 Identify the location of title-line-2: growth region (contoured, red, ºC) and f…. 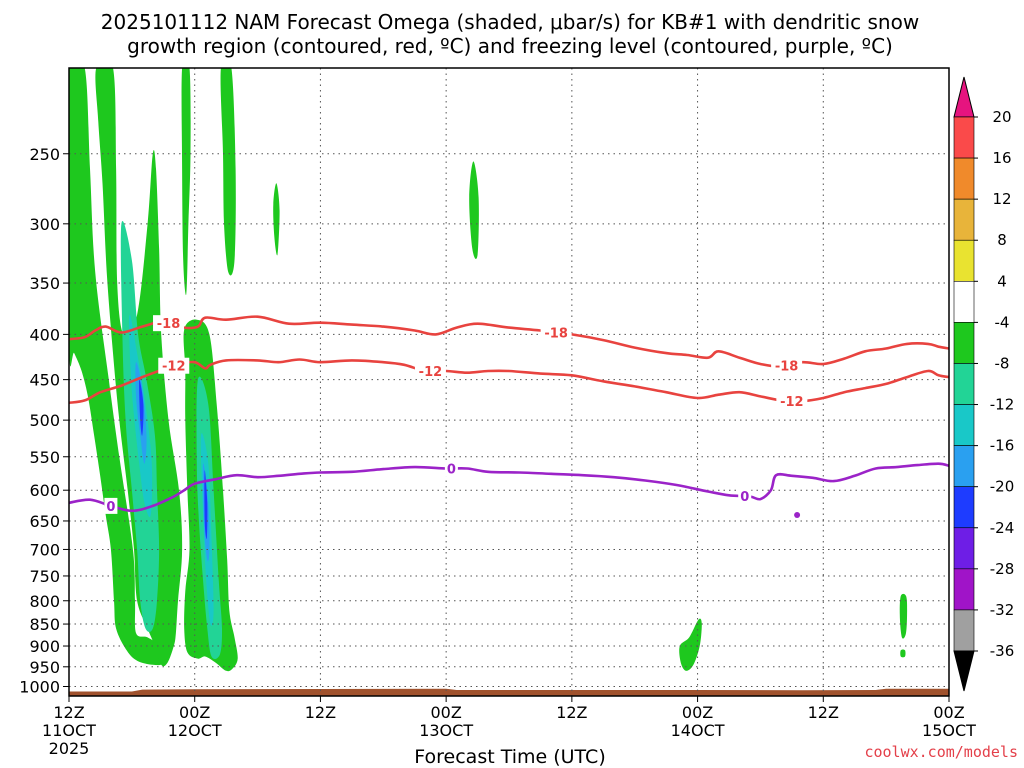
(510, 46).